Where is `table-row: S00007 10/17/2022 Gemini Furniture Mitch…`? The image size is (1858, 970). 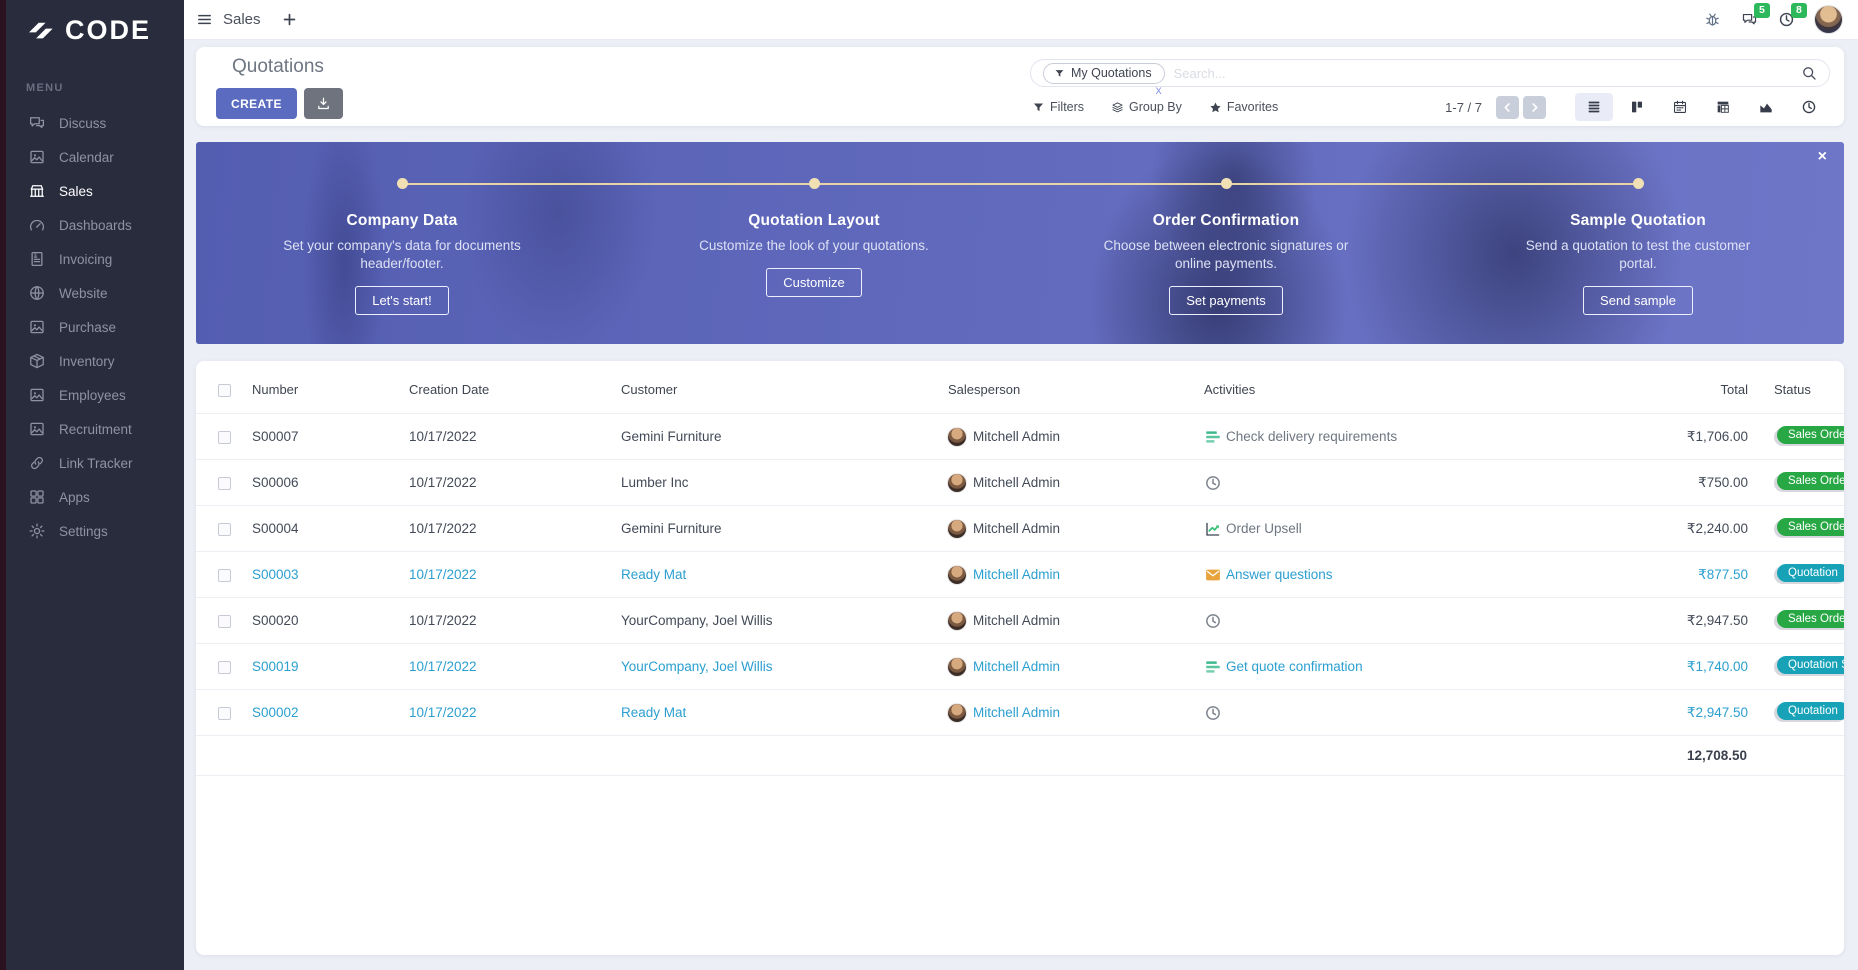 table-row: S00007 10/17/2022 Gemini Furniture Mitch… is located at coordinates (1020, 436).